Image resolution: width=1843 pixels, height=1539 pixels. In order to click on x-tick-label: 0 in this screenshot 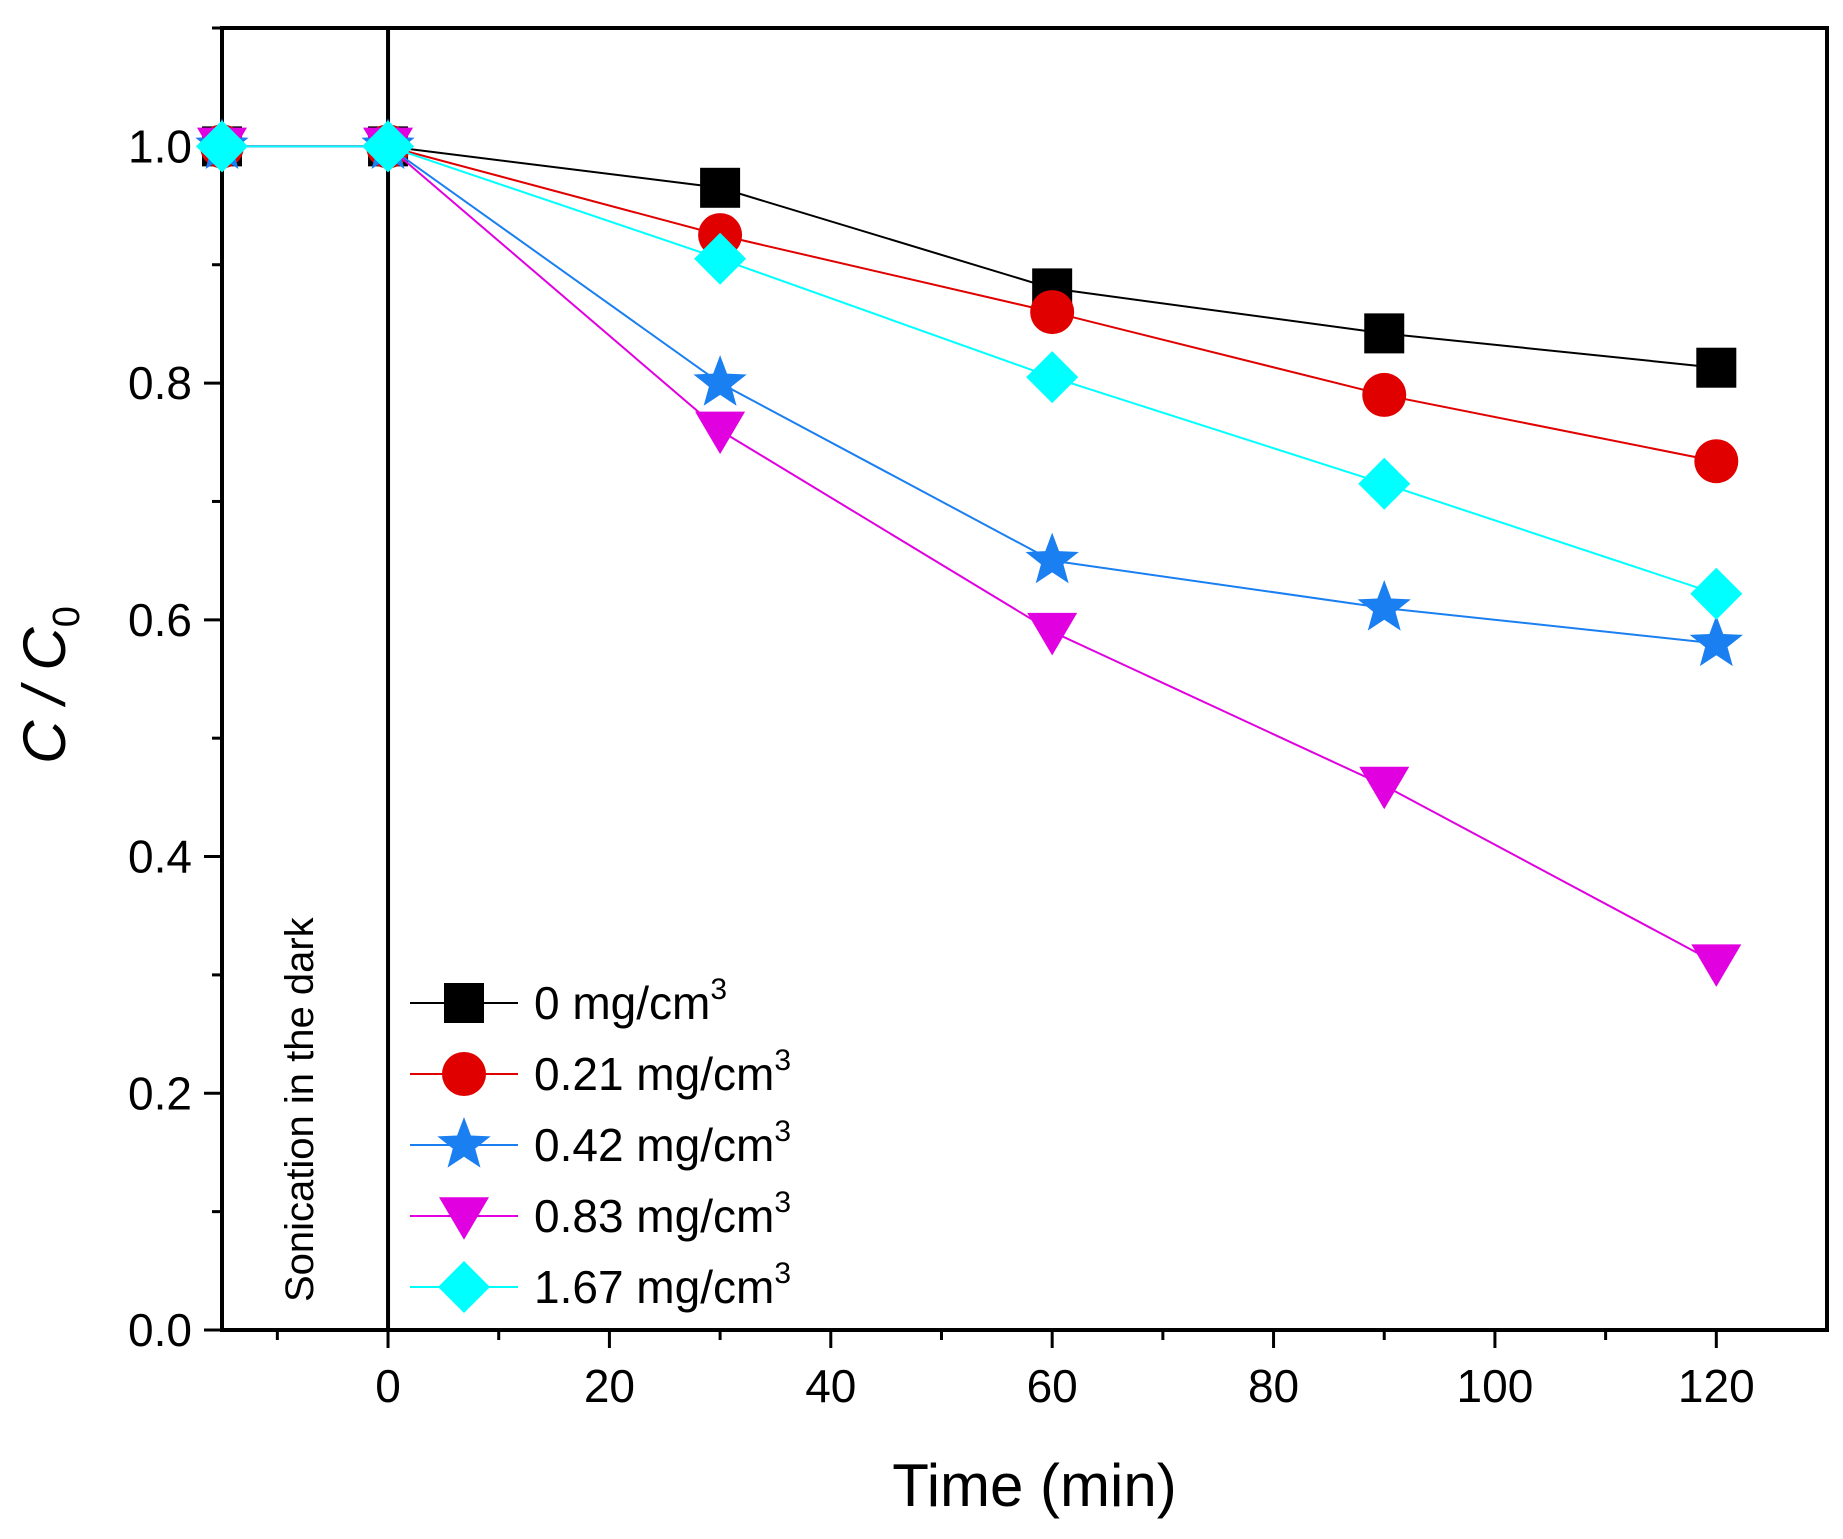, I will do `click(388, 1386)`.